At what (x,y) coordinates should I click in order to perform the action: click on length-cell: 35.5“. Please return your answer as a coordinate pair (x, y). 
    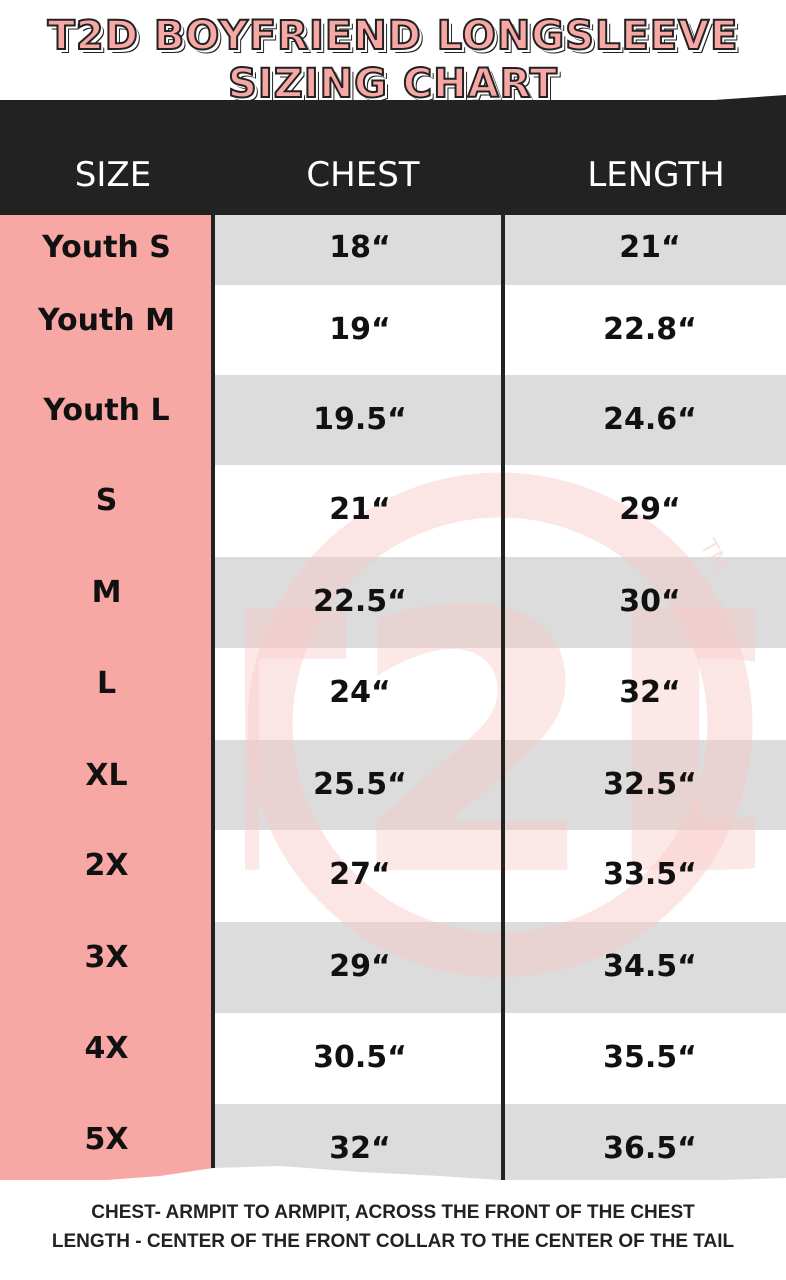
    Looking at the image, I should click on (650, 1057).